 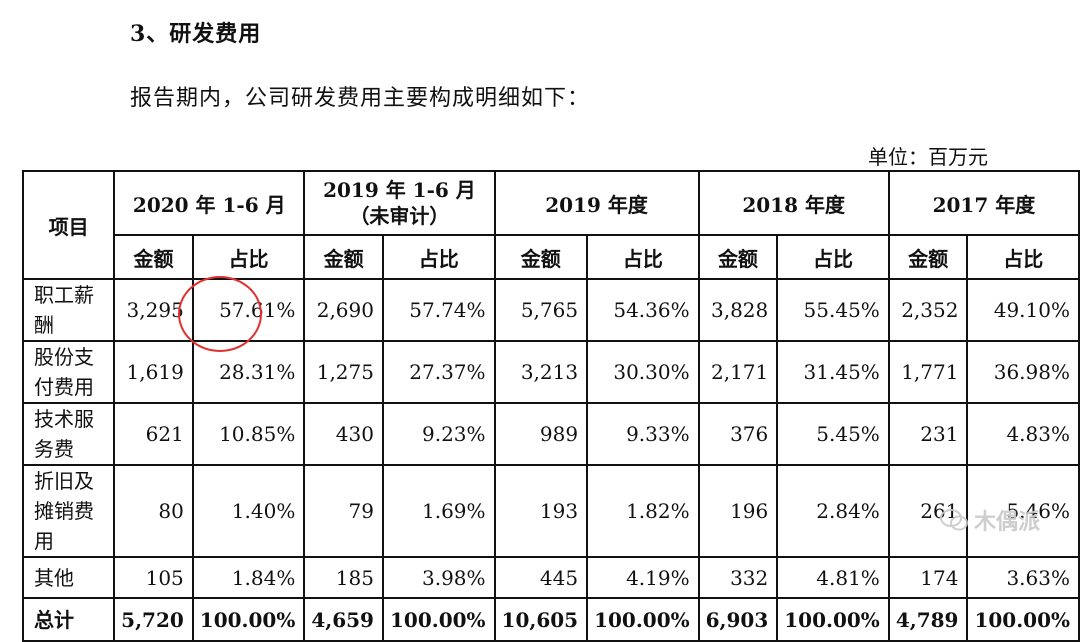 I want to click on ratio-cell: 1.69%, so click(x=438, y=511).